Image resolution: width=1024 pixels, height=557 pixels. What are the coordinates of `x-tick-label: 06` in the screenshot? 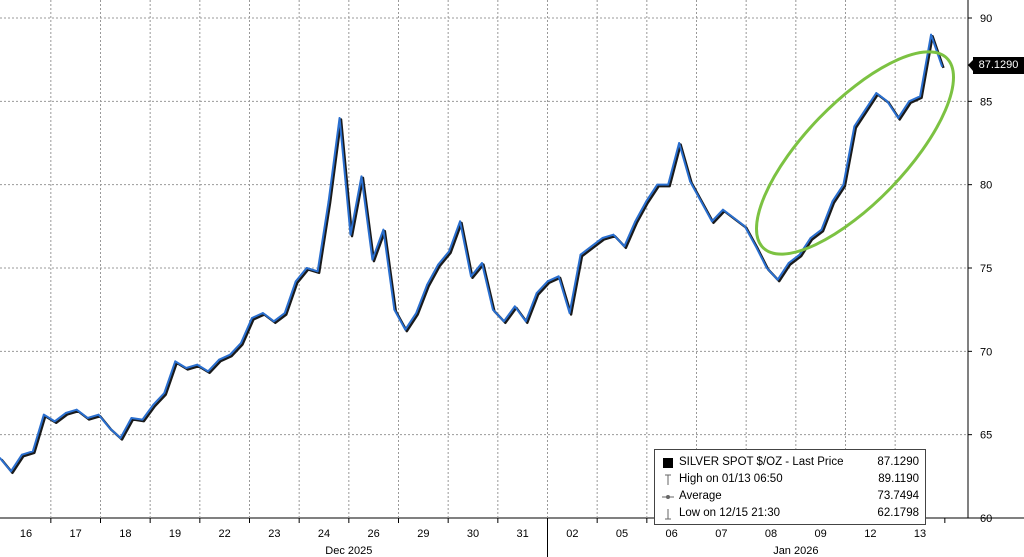 It's located at (672, 534).